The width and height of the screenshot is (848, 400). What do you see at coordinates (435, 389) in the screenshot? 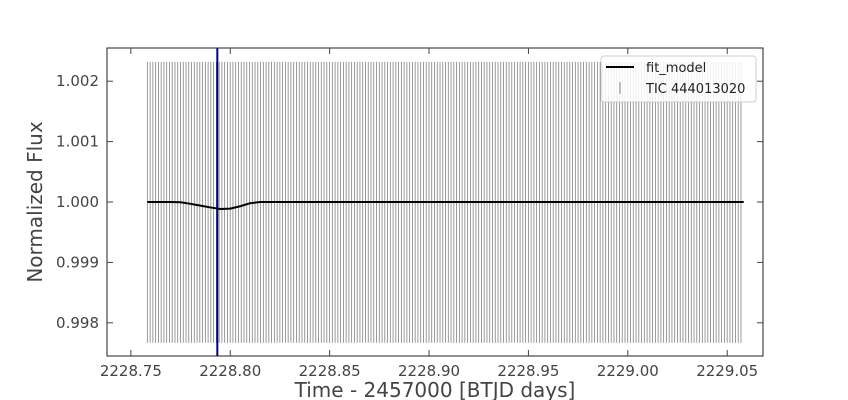
I see `x-axis-label: Time - 2457000 [BTJD days]` at bounding box center [435, 389].